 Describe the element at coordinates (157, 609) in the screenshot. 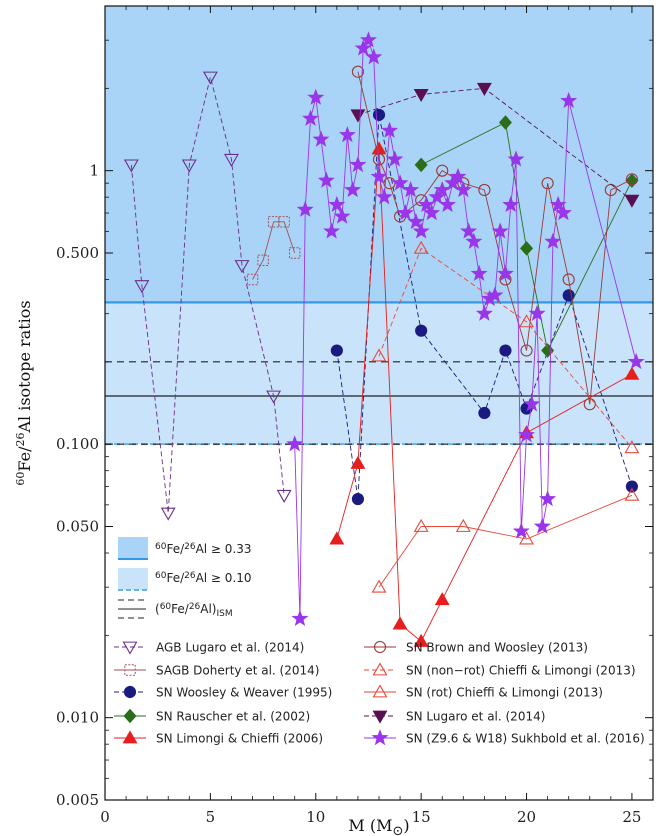

I see `legend-part: (` at that location.